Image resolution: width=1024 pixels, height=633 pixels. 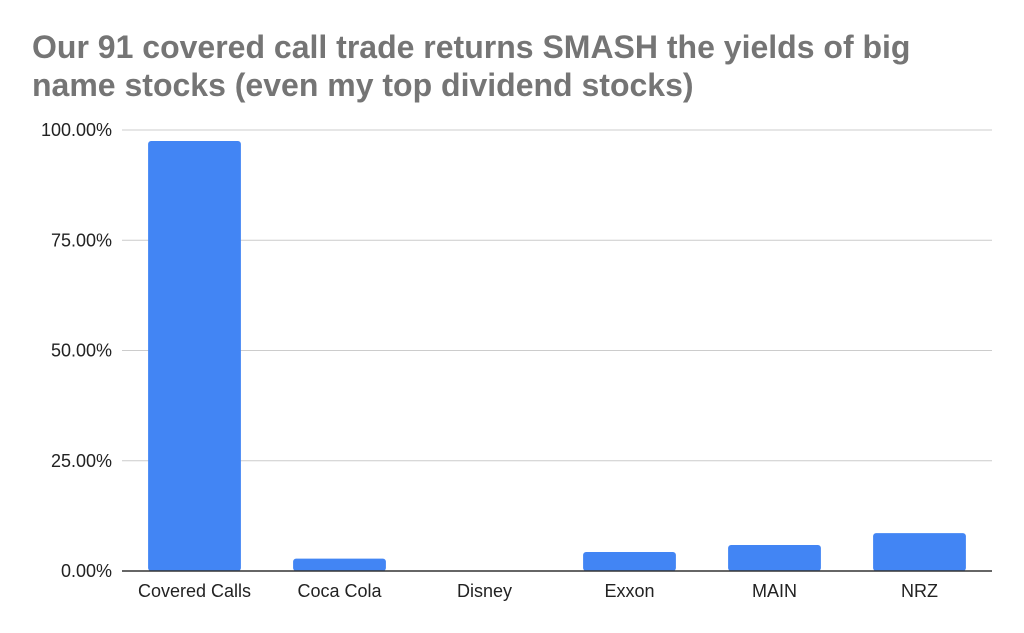 I want to click on y-tick-label: 75.00%, so click(x=81, y=240).